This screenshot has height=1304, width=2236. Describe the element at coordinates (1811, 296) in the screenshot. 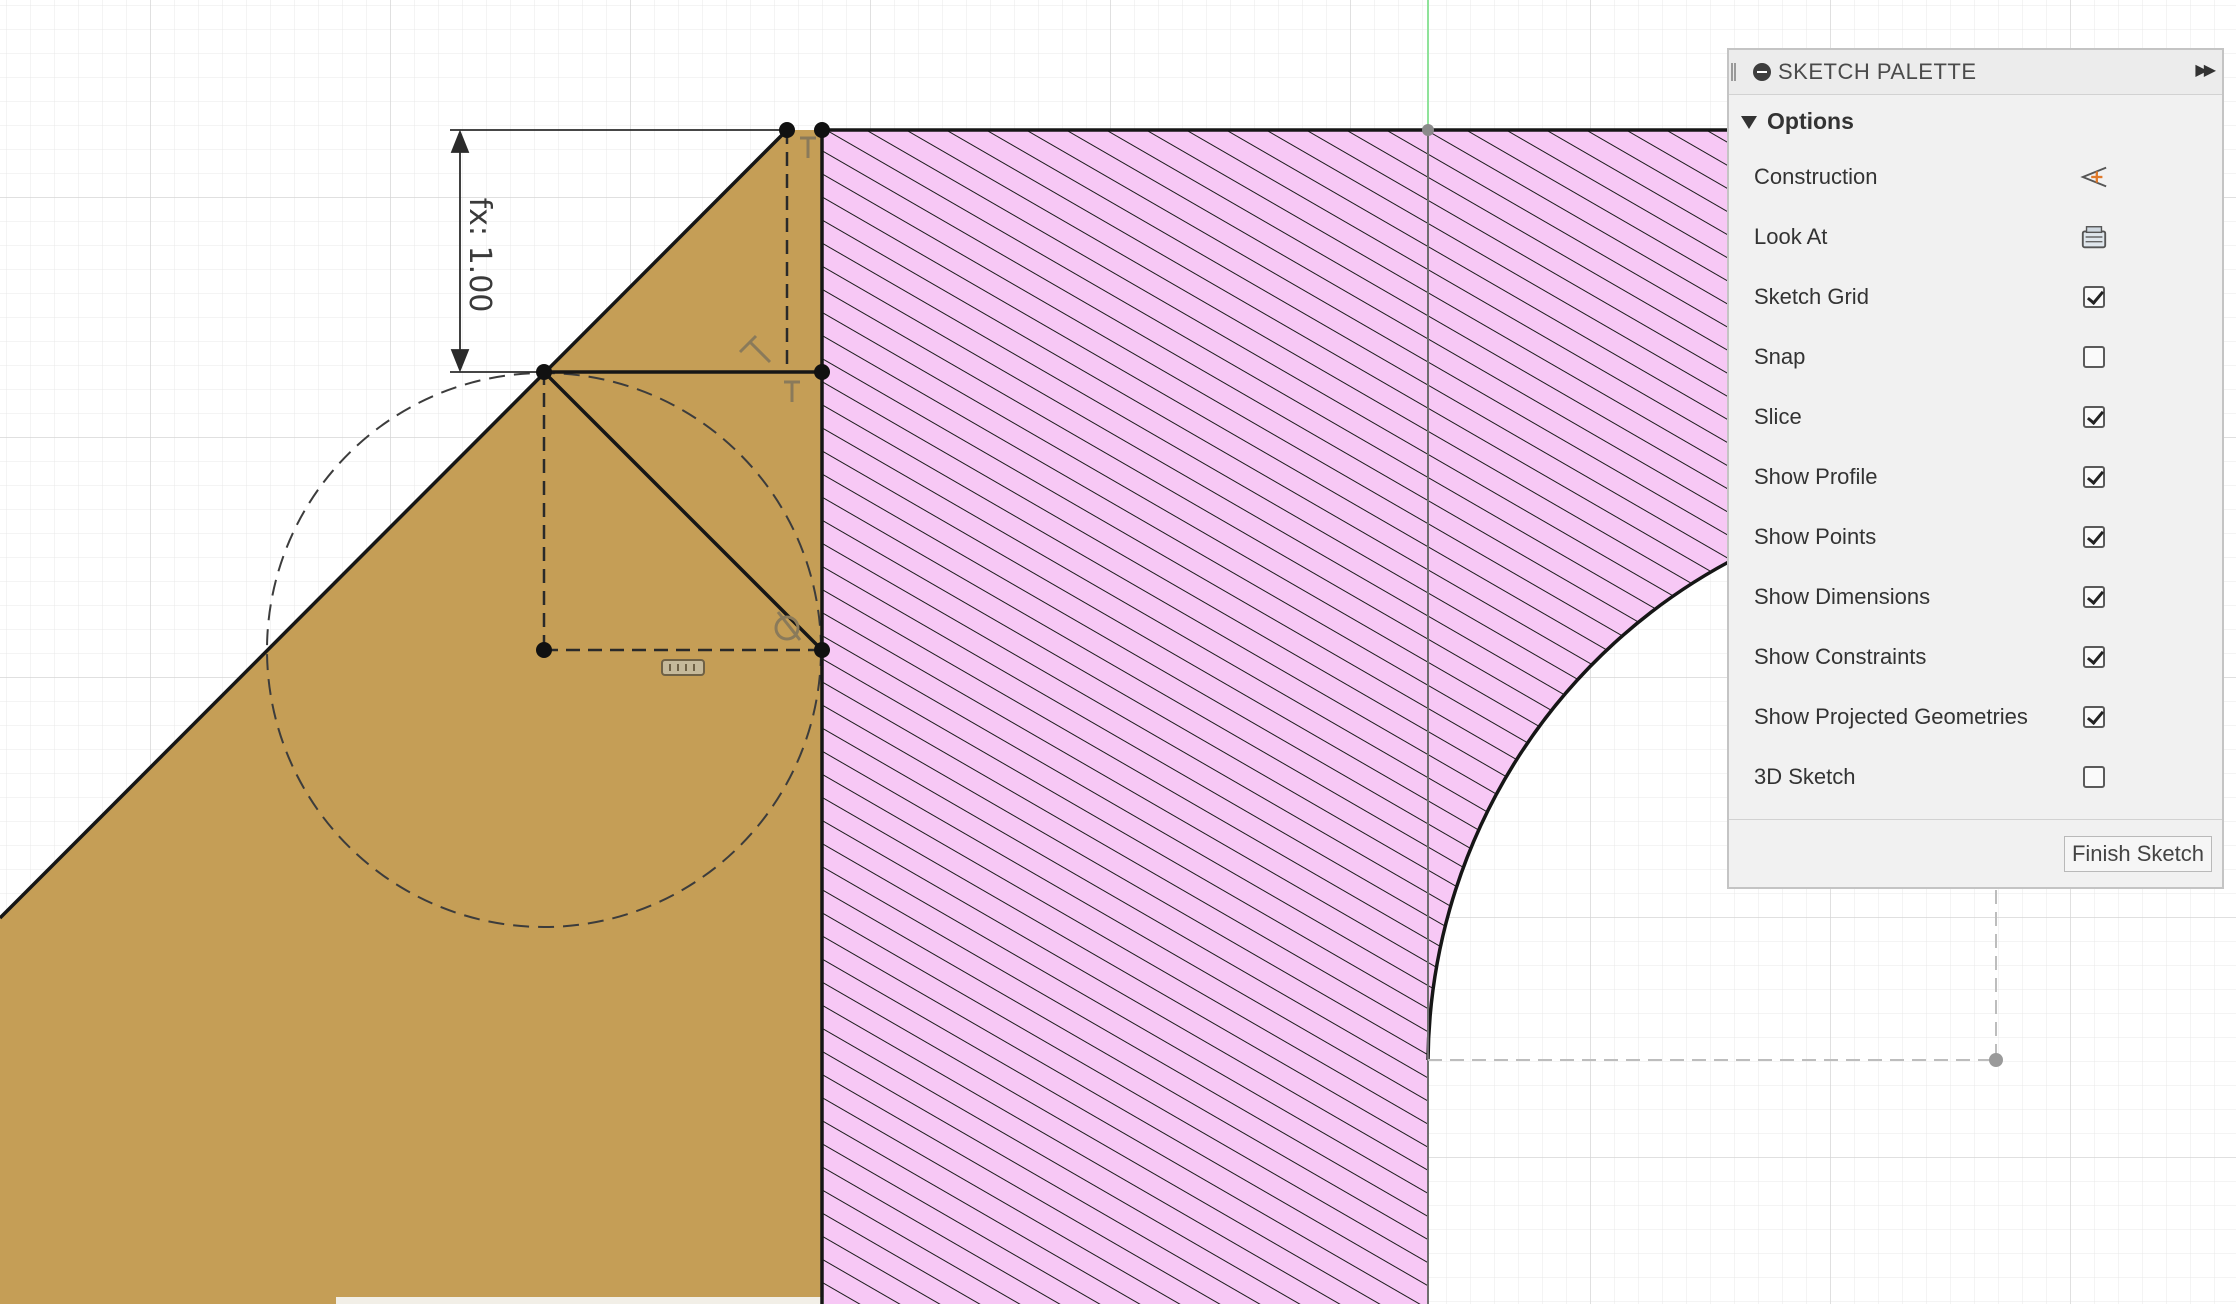

I see `option-label: Sketch Grid` at that location.